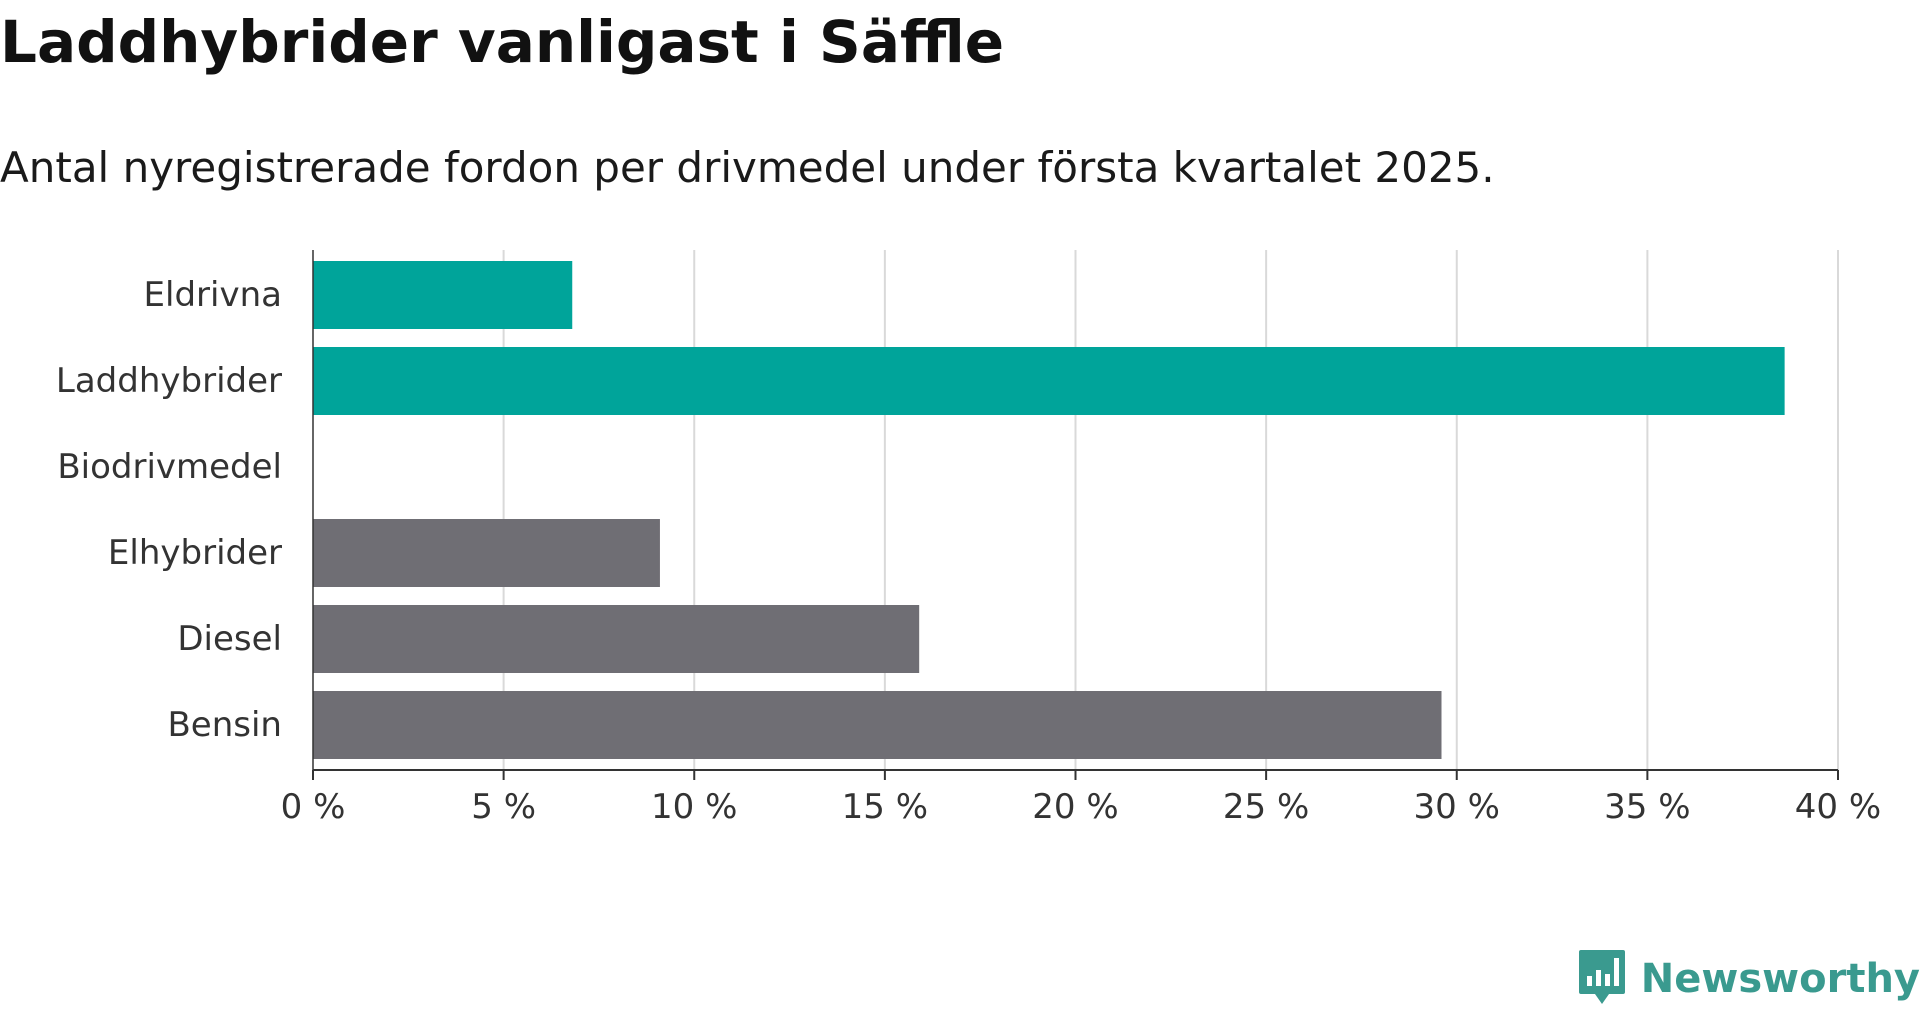  What do you see at coordinates (1602, 979) in the screenshot?
I see `newsworthy-logo-icon` at bounding box center [1602, 979].